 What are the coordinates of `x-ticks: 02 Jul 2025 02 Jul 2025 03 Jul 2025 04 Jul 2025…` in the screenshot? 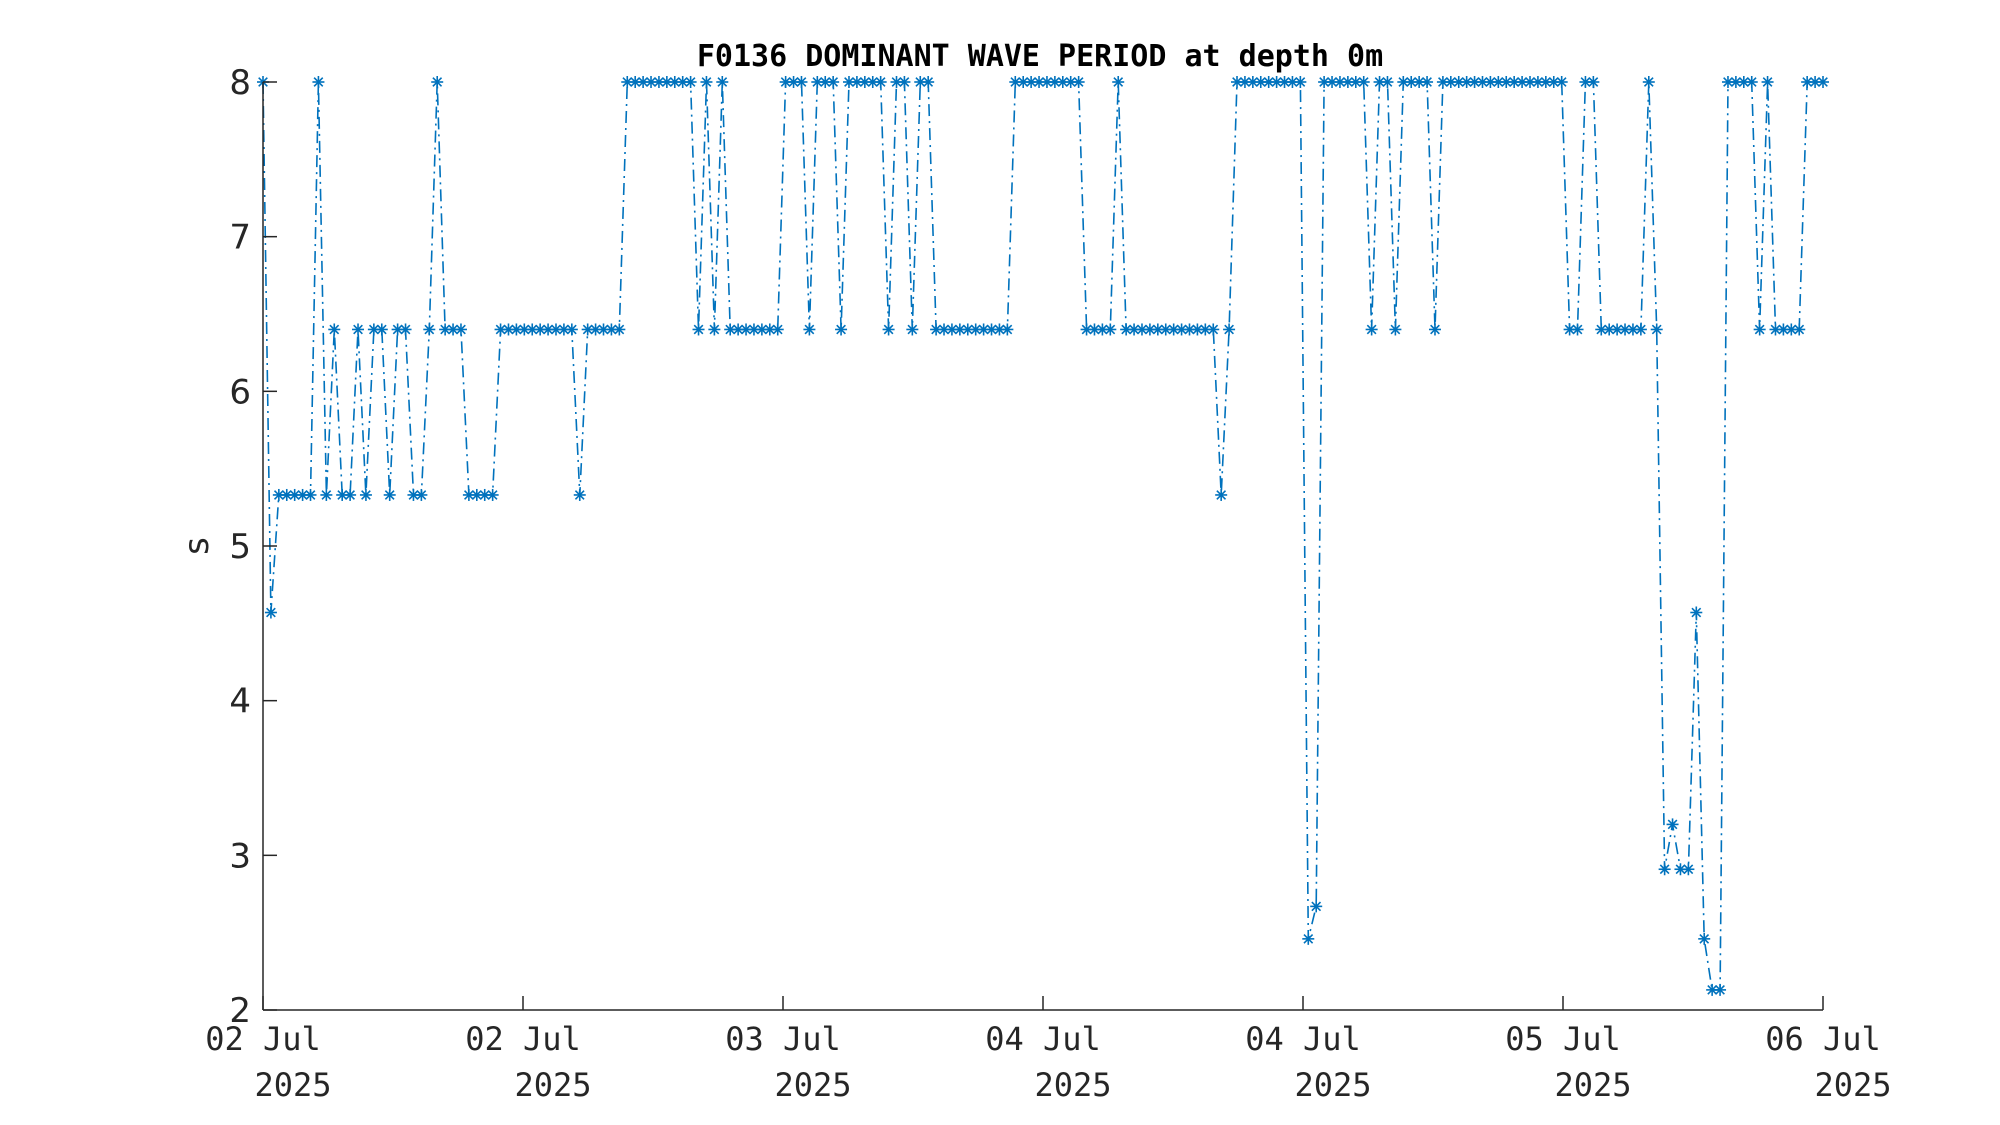 It's located at (1048, 1050).